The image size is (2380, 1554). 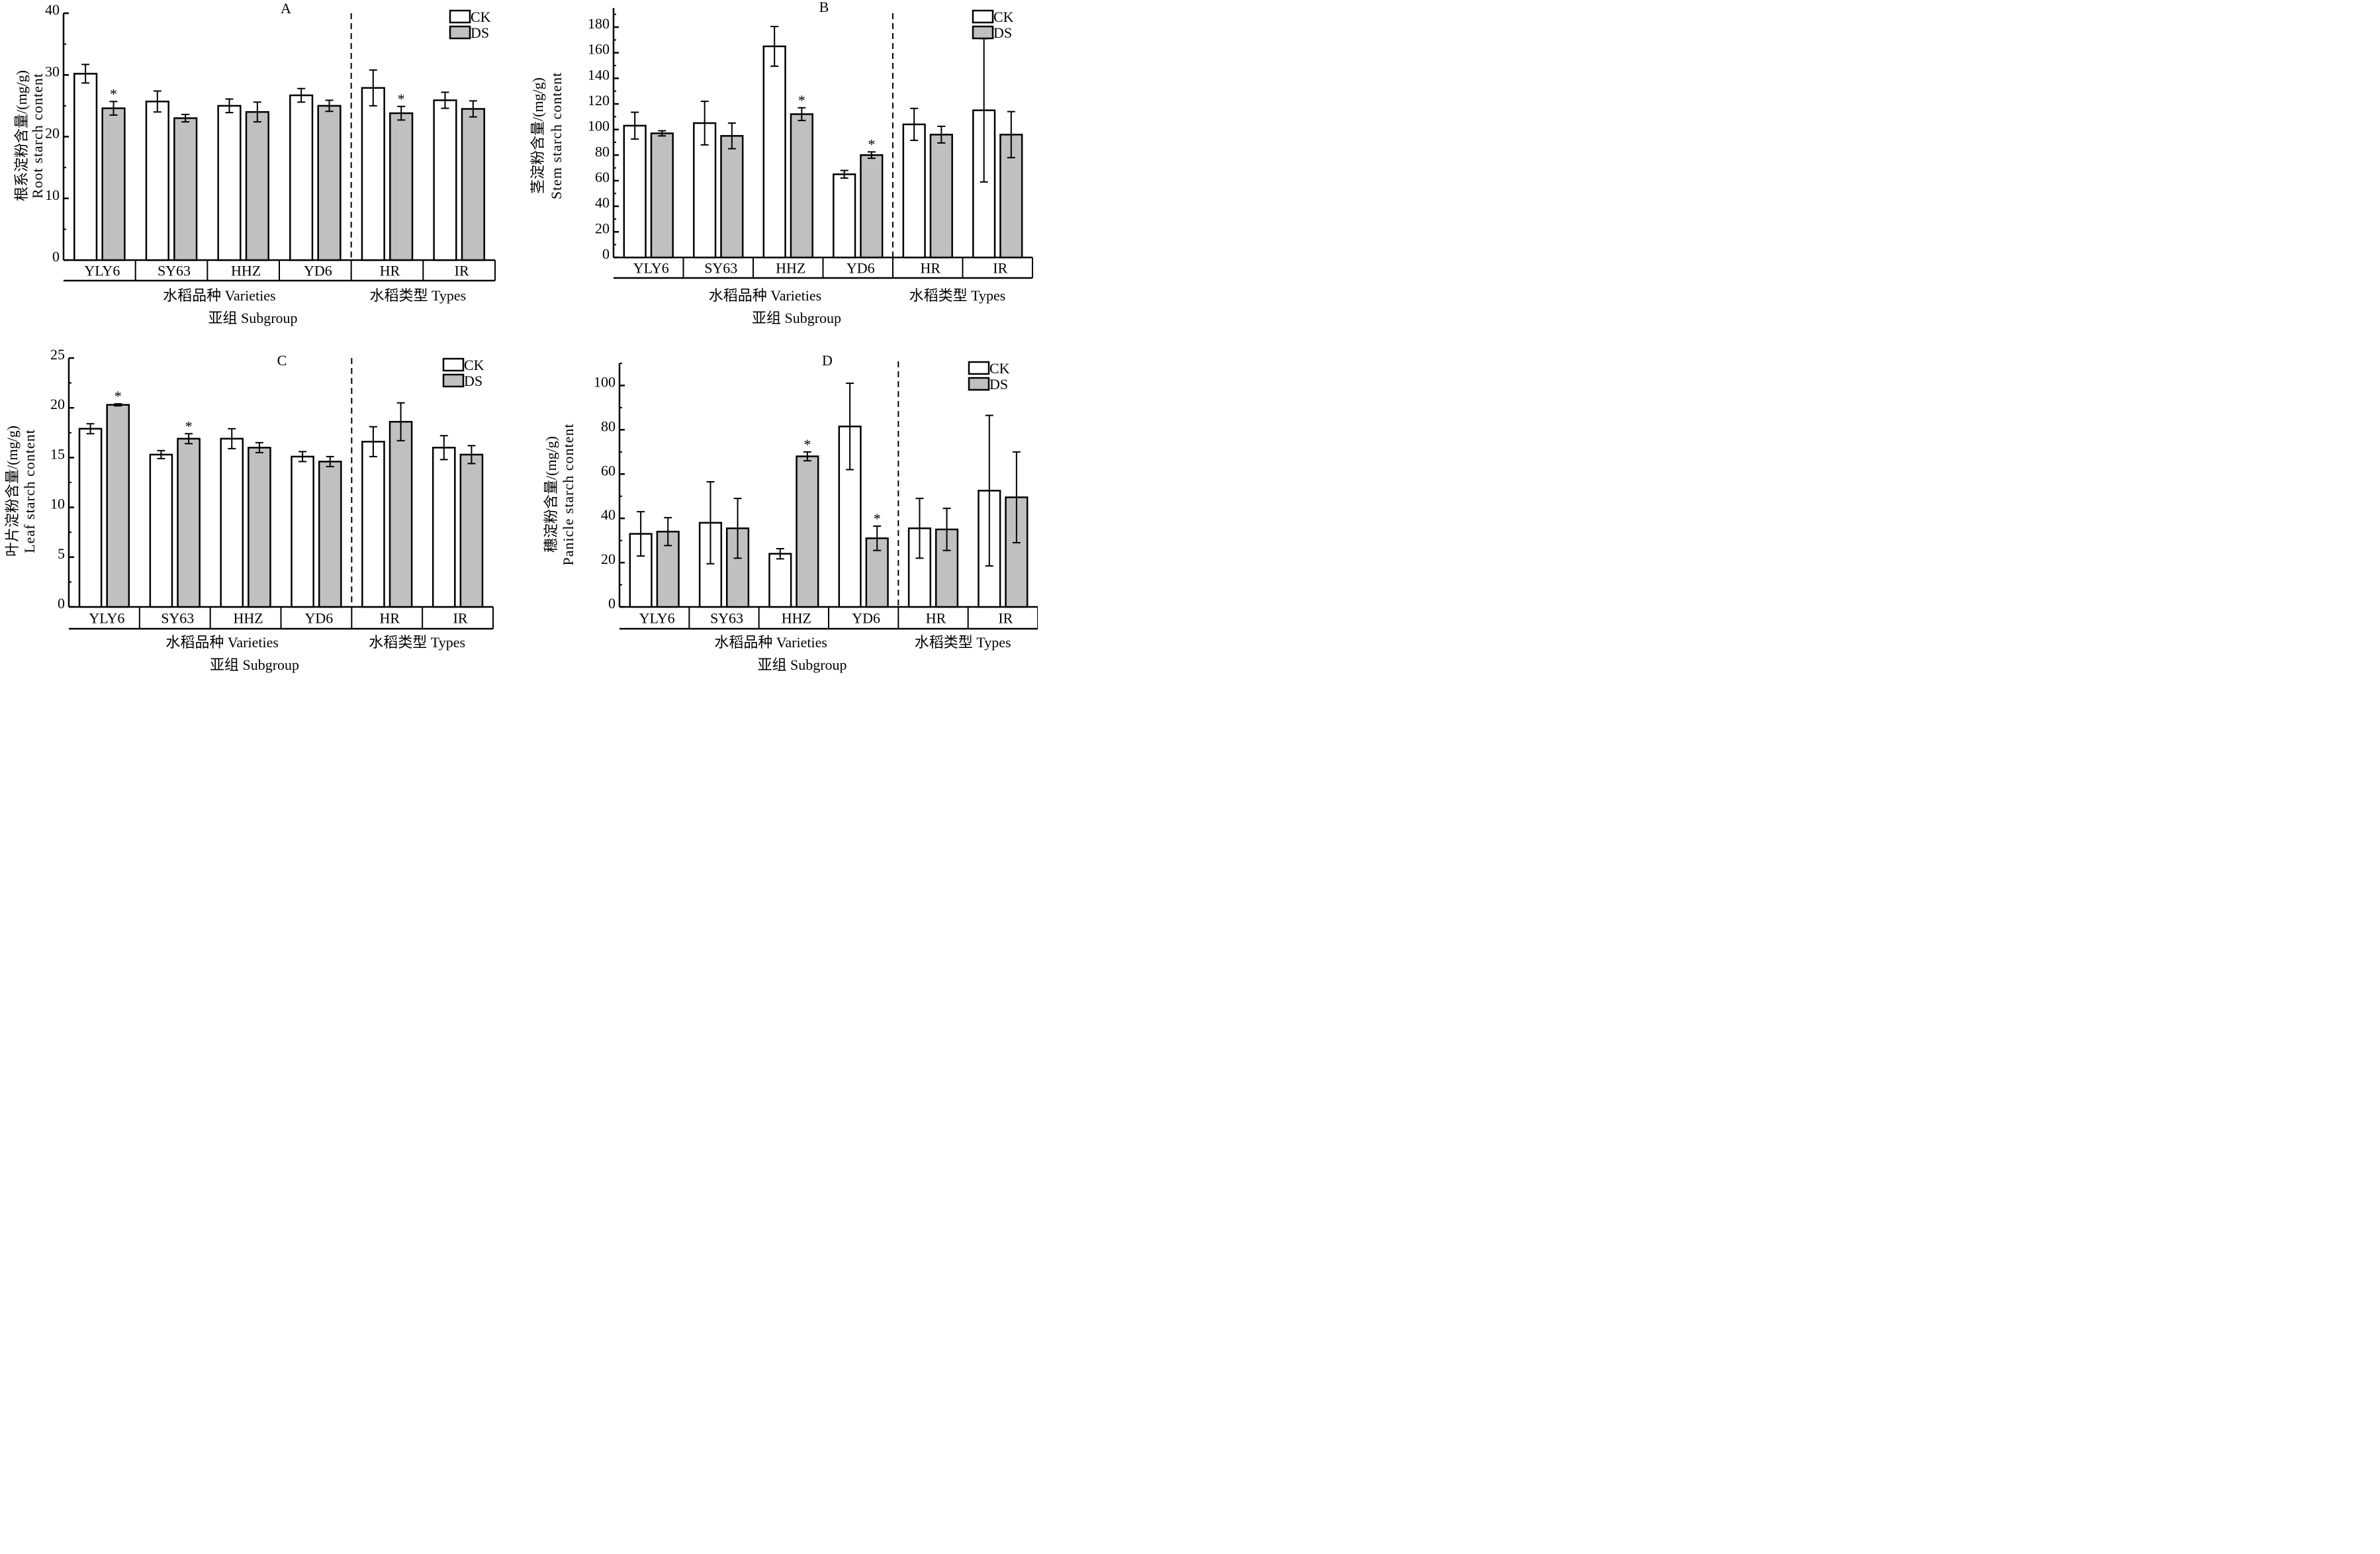 I want to click on bar-ds-hr, so click(x=401, y=514).